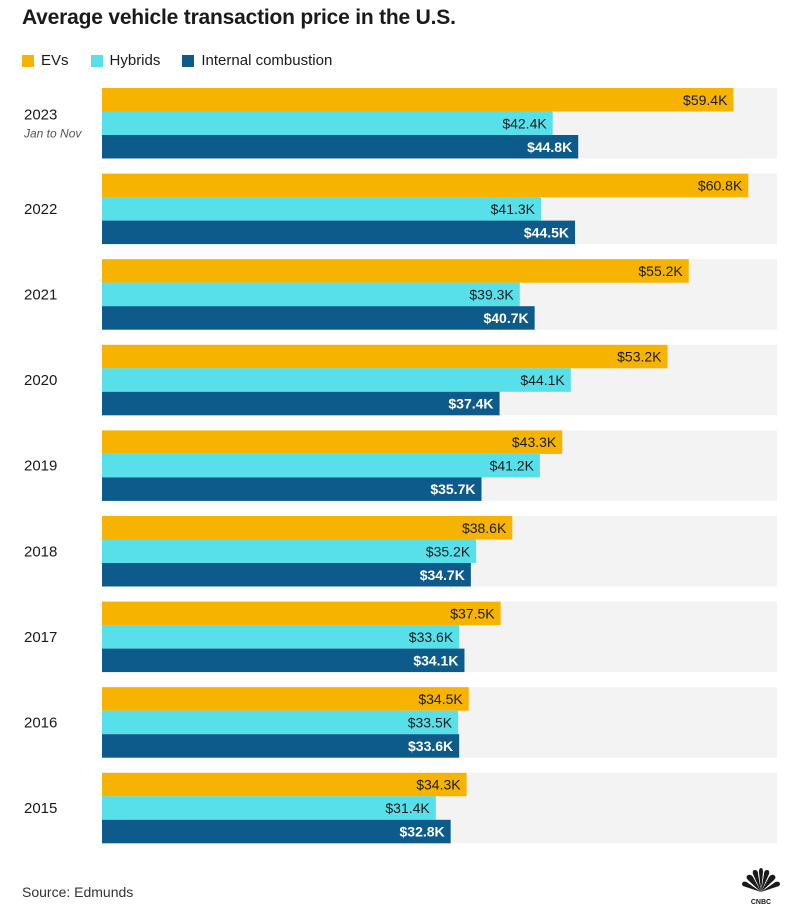 Image resolution: width=803 pixels, height=919 pixels. What do you see at coordinates (40, 380) in the screenshot?
I see `category-label: 2020` at bounding box center [40, 380].